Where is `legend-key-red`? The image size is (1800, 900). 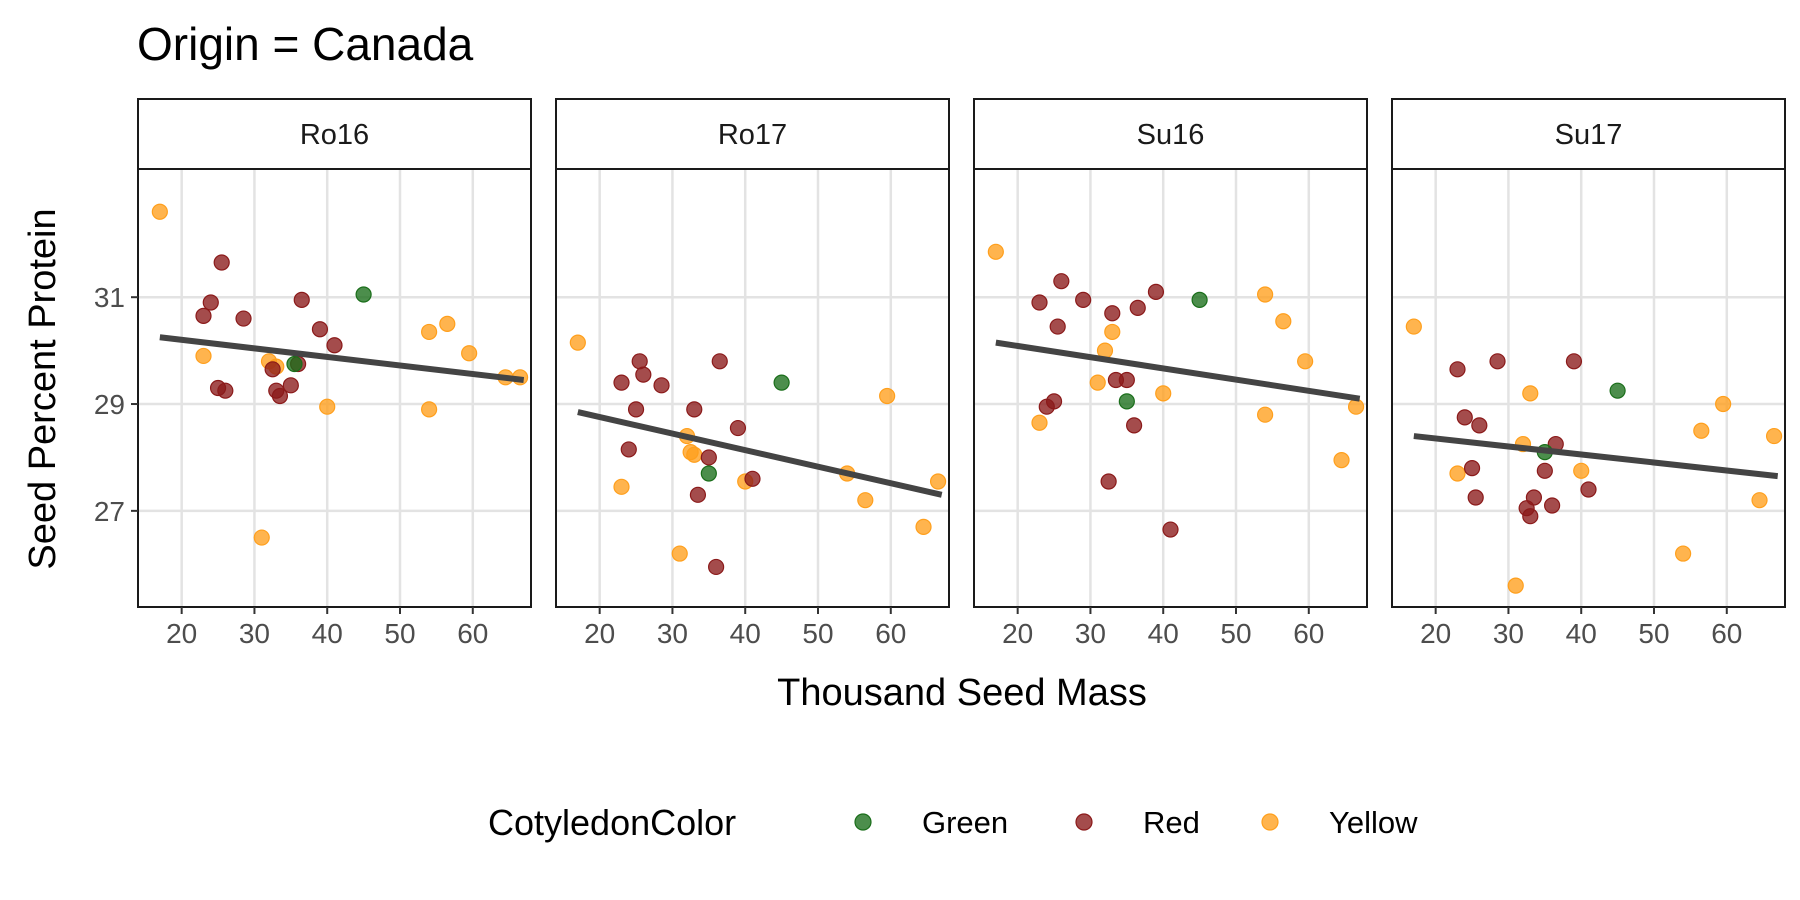 legend-key-red is located at coordinates (1084, 822).